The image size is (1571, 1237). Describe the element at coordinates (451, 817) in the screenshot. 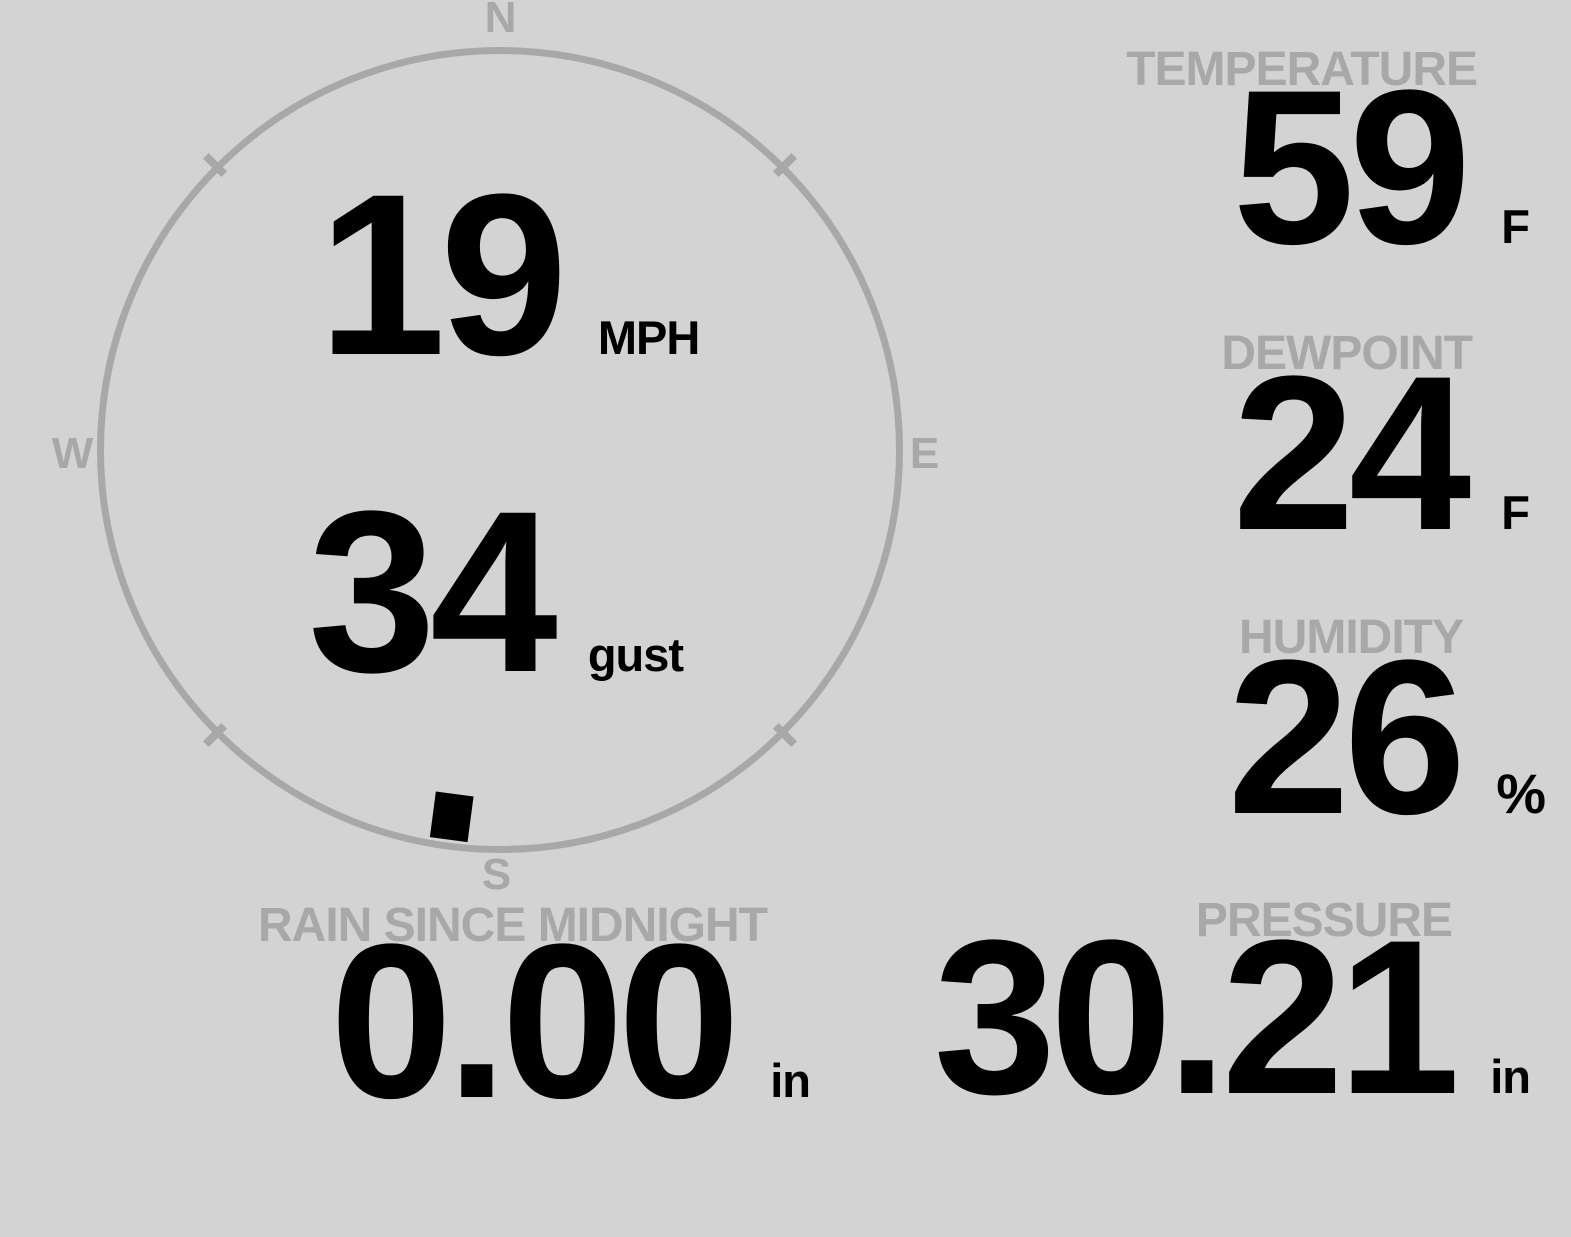

I see `wind-direction-marker-icon` at that location.